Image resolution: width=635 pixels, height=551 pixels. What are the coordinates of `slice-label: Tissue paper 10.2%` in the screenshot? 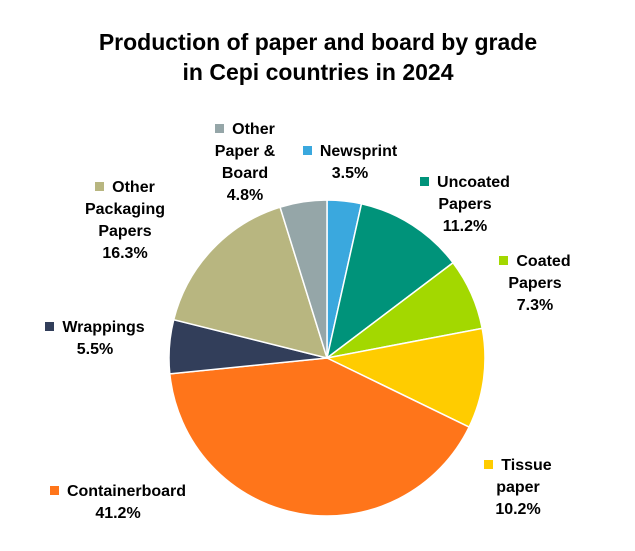 It's located at (518, 488).